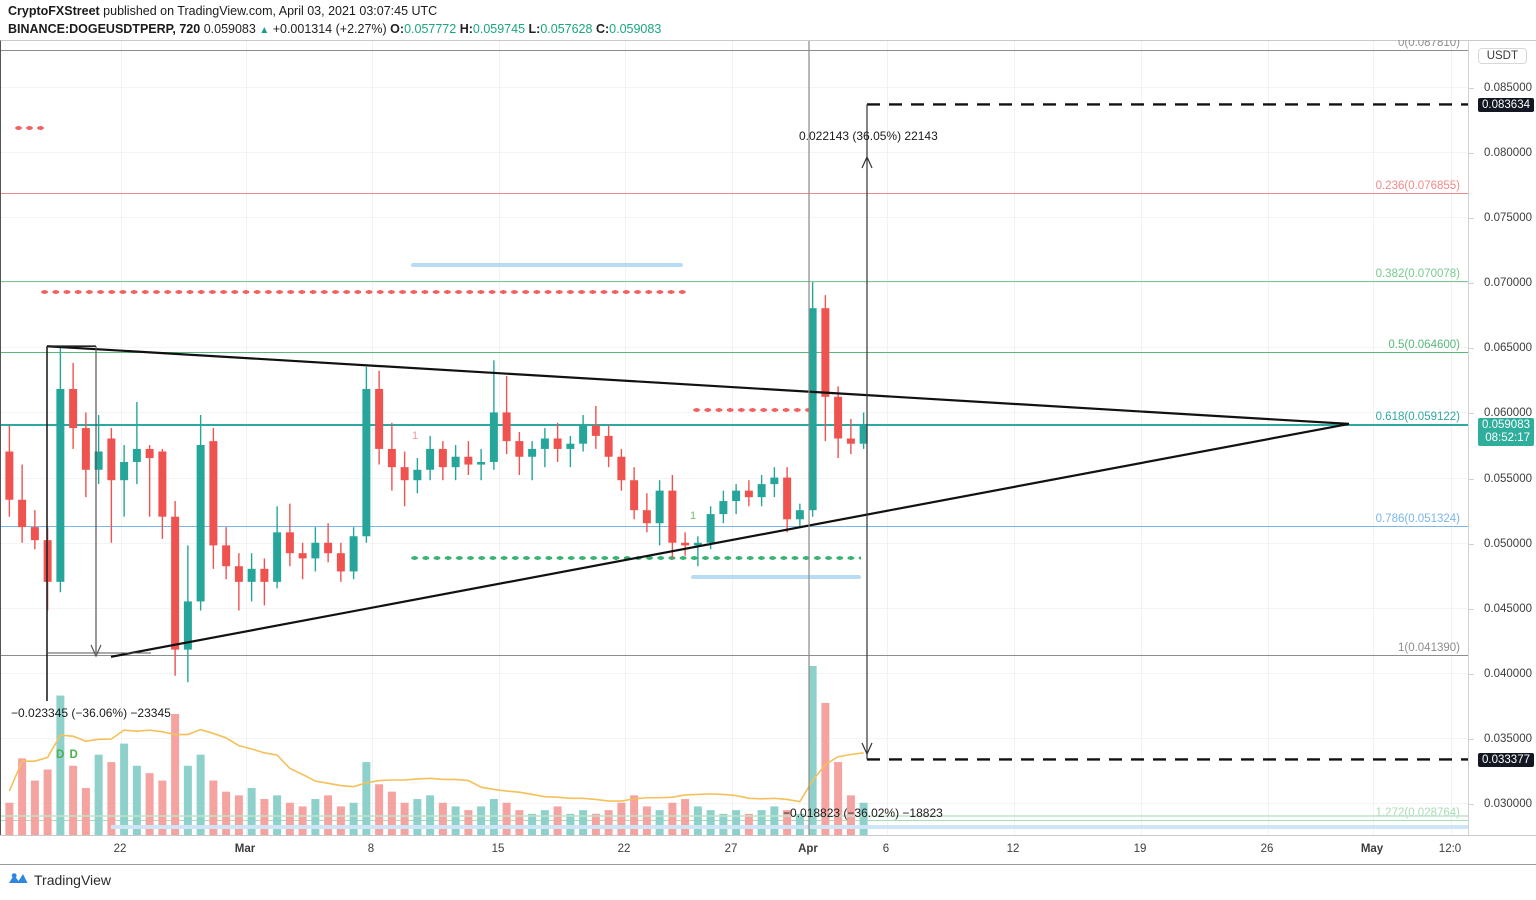  Describe the element at coordinates (735, 526) in the screenshot. I see `fib-line-0.786` at that location.